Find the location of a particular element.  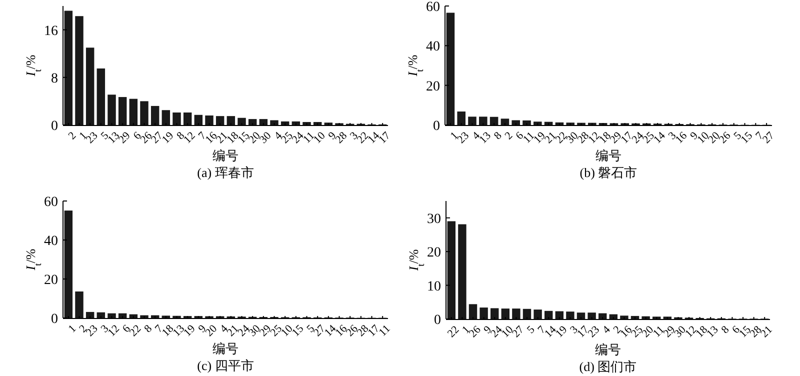

x-tick-label: 27 is located at coordinates (769, 137).